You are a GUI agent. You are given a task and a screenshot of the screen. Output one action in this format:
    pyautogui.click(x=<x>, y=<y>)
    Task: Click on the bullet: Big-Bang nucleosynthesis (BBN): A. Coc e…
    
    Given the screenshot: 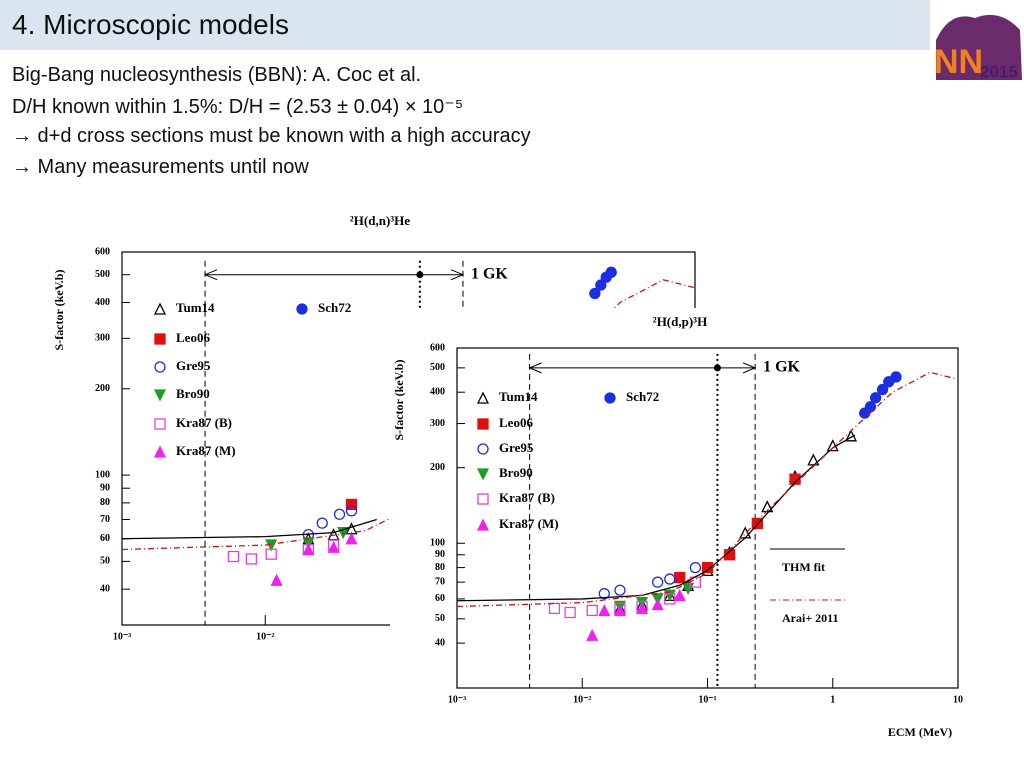 What is the action you would take?
    pyautogui.click(x=217, y=75)
    